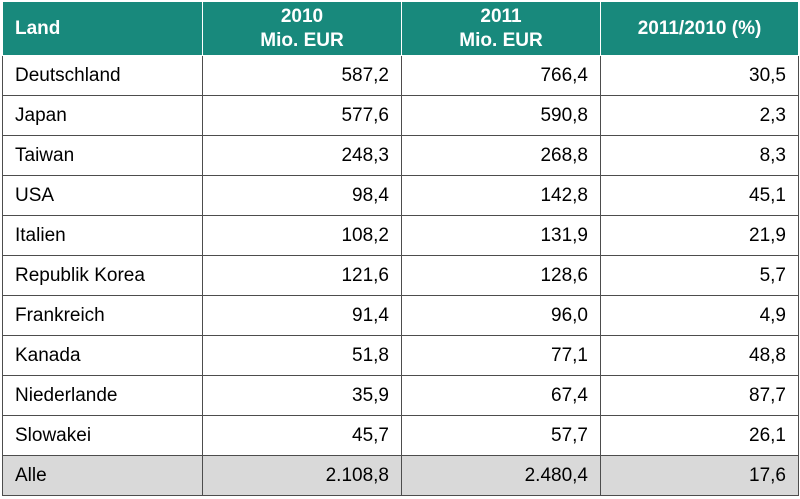 The height and width of the screenshot is (499, 800). I want to click on header-2011-year: 2011, so click(501, 16).